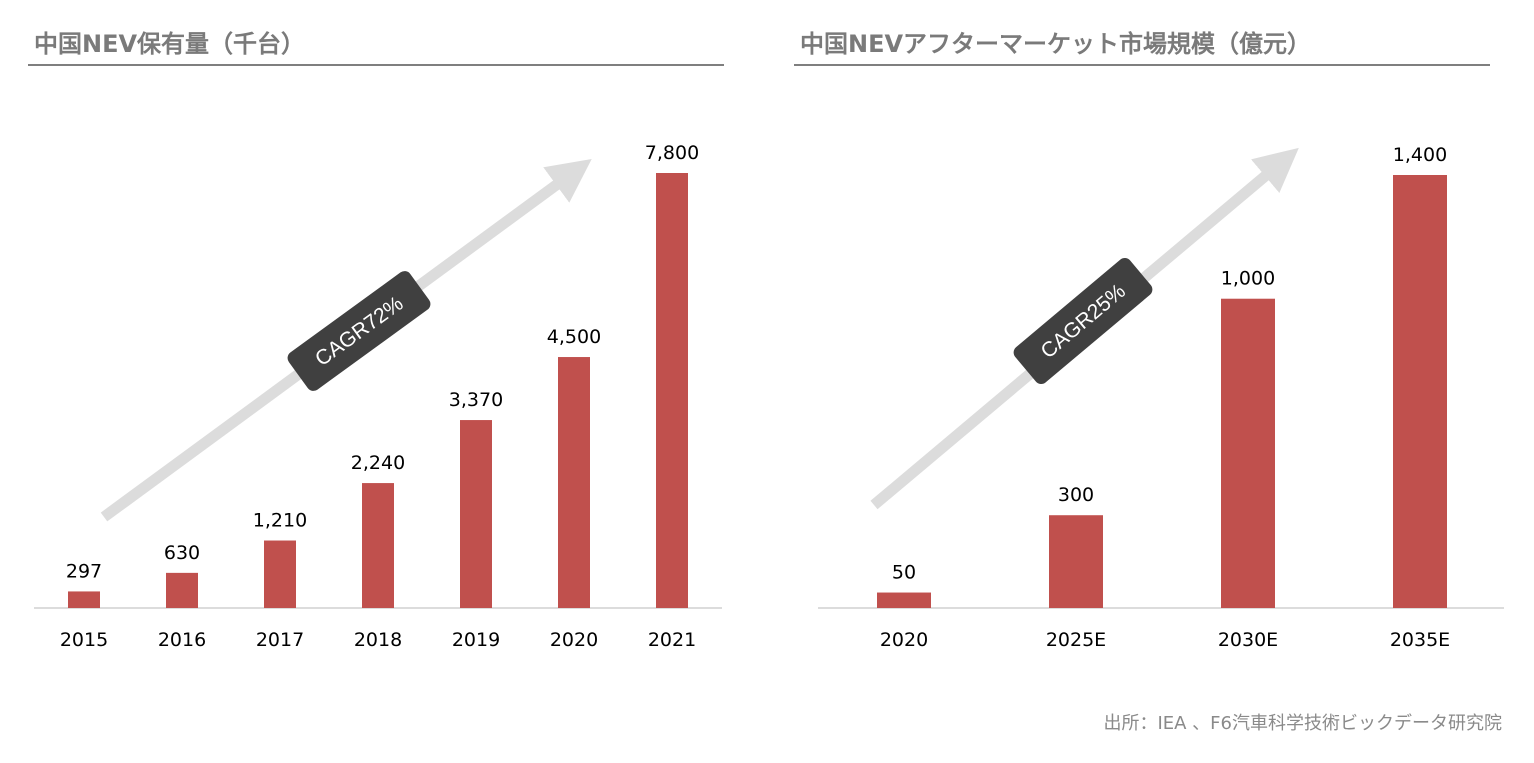  Describe the element at coordinates (280, 640) in the screenshot. I see `category-label-left-2017: 2017` at that location.